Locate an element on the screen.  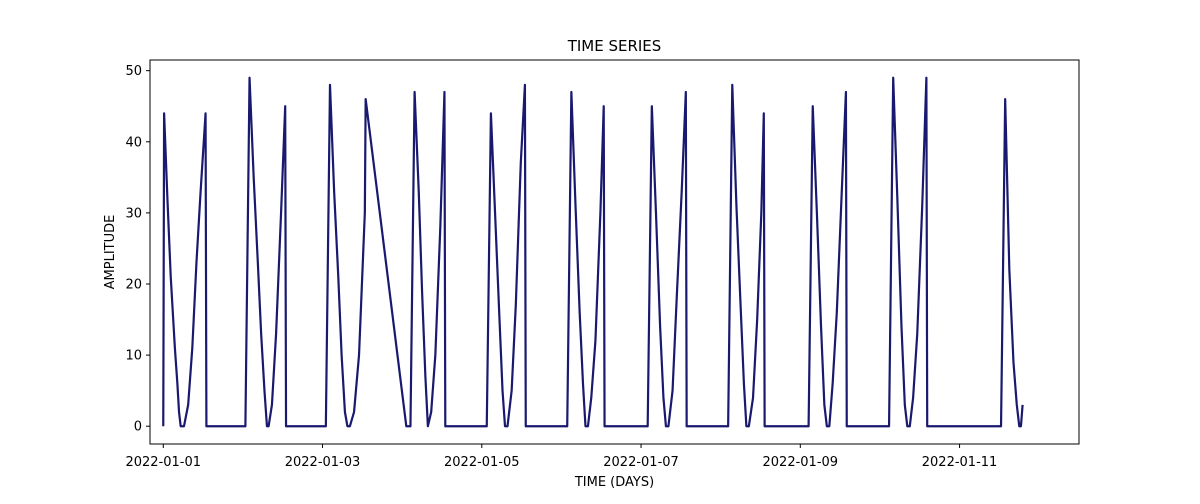
y-axis-label: AMPLITUDE is located at coordinates (110, 252).